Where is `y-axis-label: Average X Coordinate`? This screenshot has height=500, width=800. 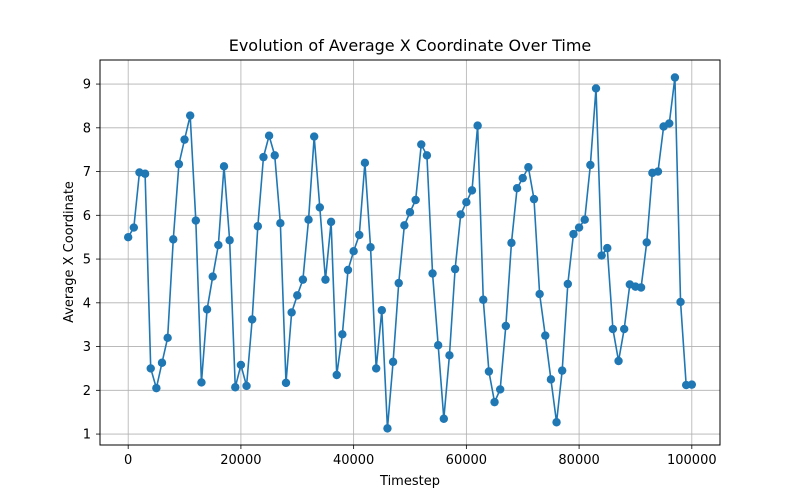
y-axis-label: Average X Coordinate is located at coordinates (69, 252).